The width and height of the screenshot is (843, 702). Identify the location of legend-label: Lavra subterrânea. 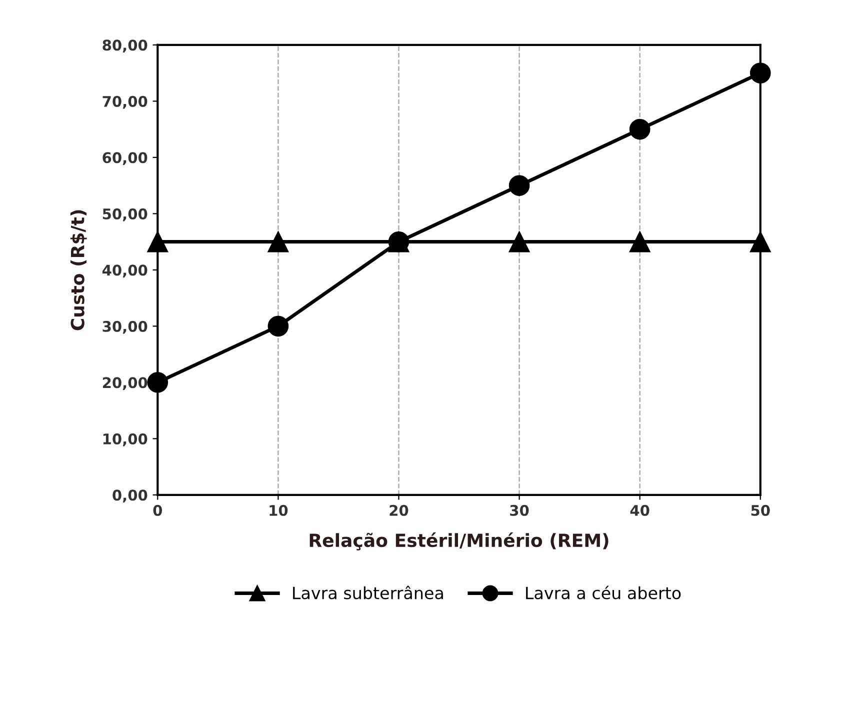
(368, 593).